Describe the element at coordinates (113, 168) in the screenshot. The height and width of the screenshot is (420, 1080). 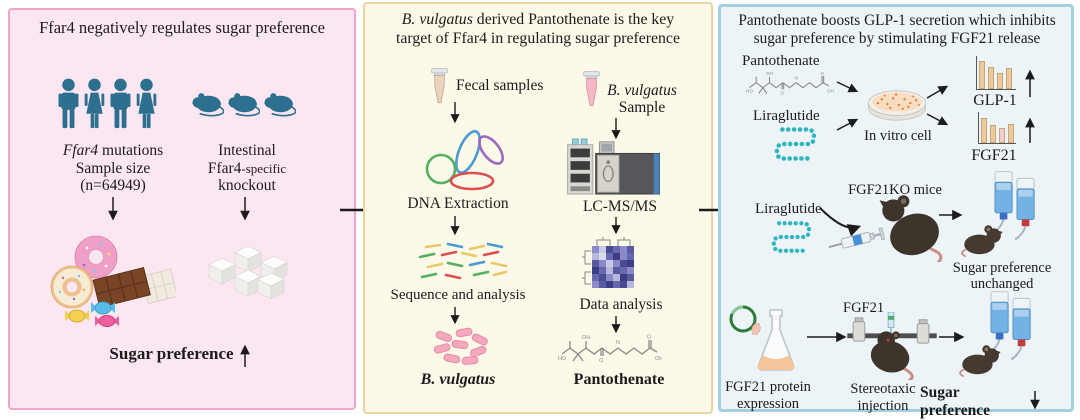
I see `human-cohort-caption: Ffar4 mutations Sample size (n=64949)` at that location.